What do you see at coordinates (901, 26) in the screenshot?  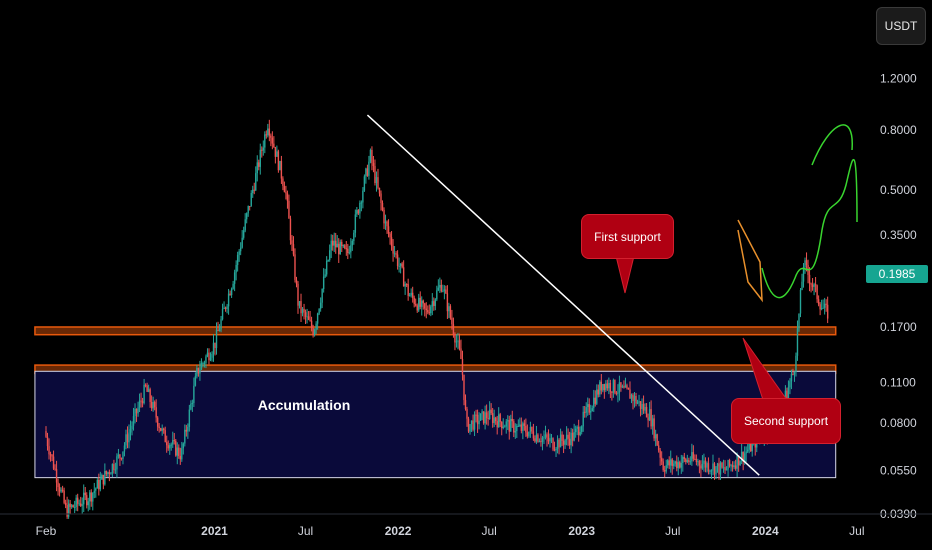 I see `currency-button: USDT` at bounding box center [901, 26].